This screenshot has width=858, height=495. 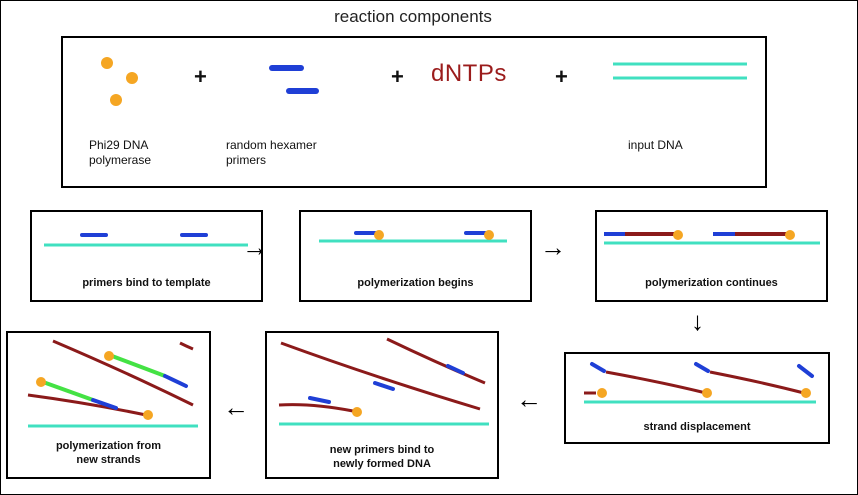 I want to click on step-caption-line: strand displacement, so click(x=697, y=427).